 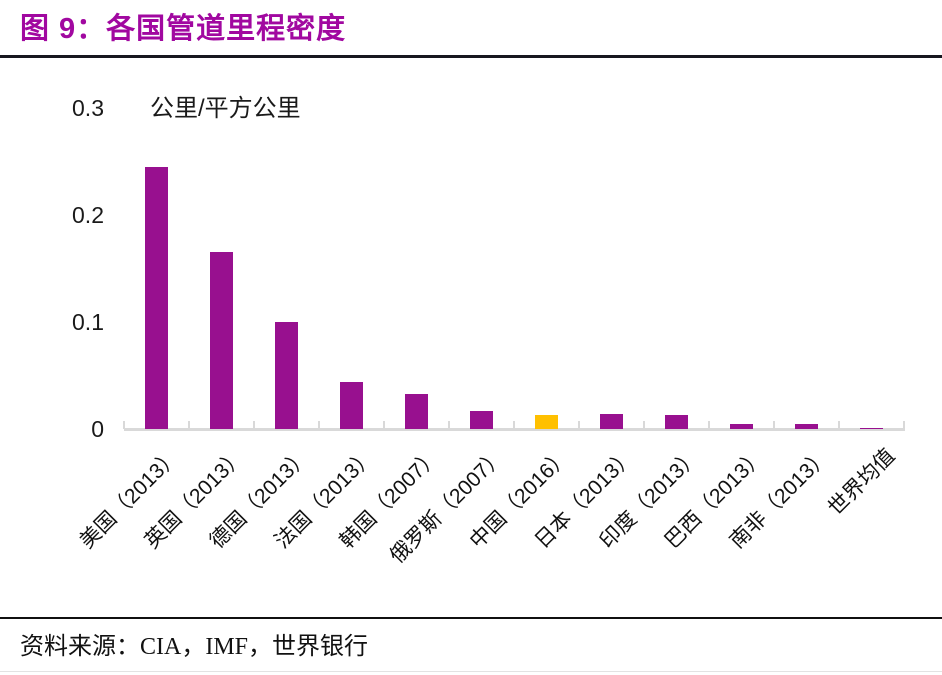 I want to click on footer-divider, so click(x=471, y=618).